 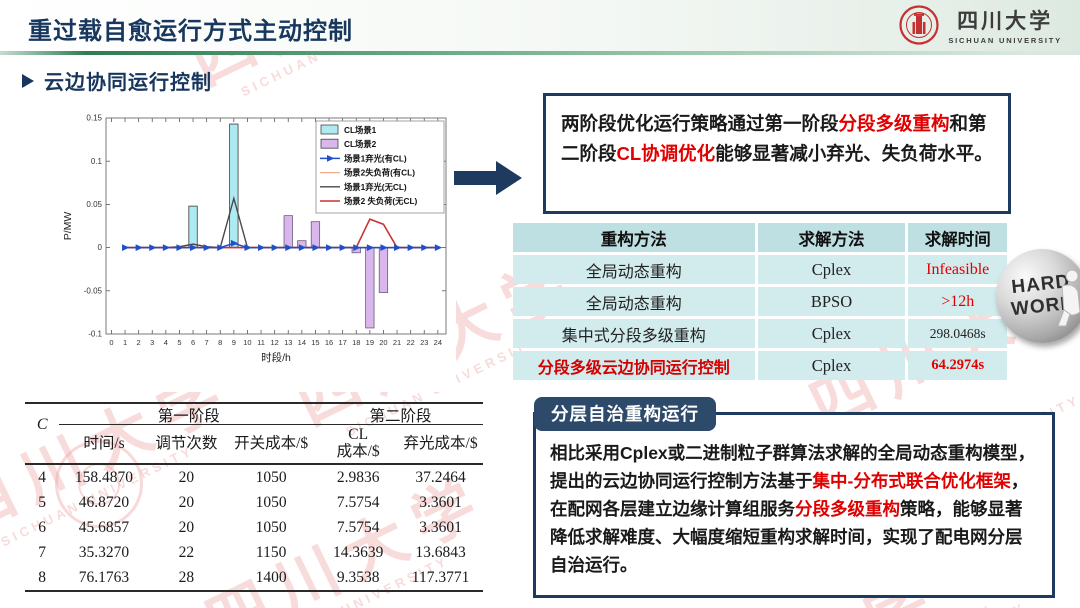 I want to click on table-cell: 117.3771, so click(x=440, y=577).